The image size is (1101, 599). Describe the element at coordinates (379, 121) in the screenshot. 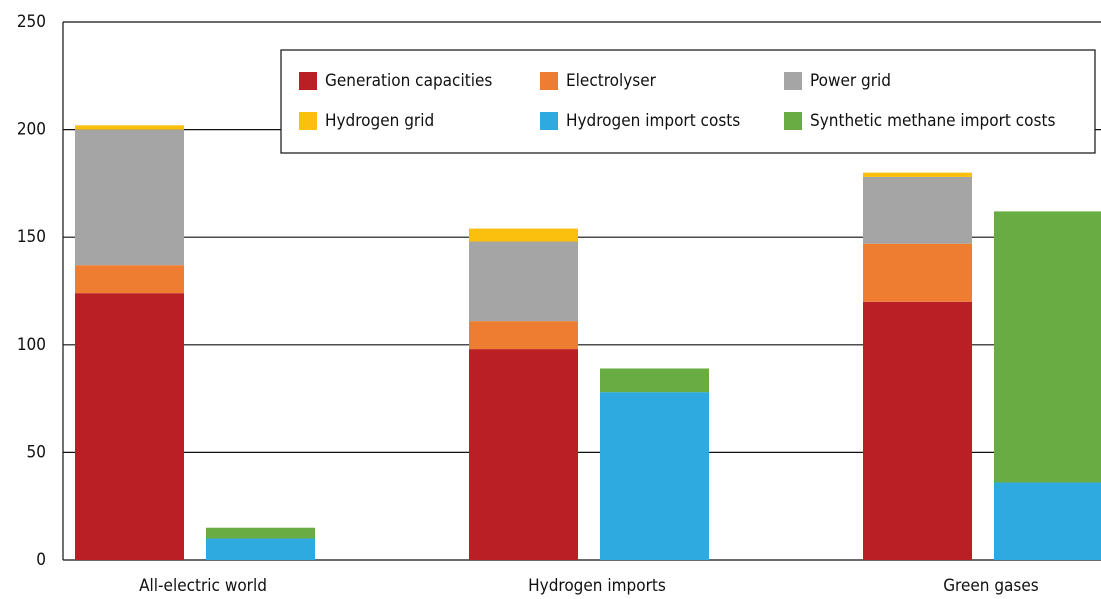

I see `legend-label: Hydrogen grid` at that location.